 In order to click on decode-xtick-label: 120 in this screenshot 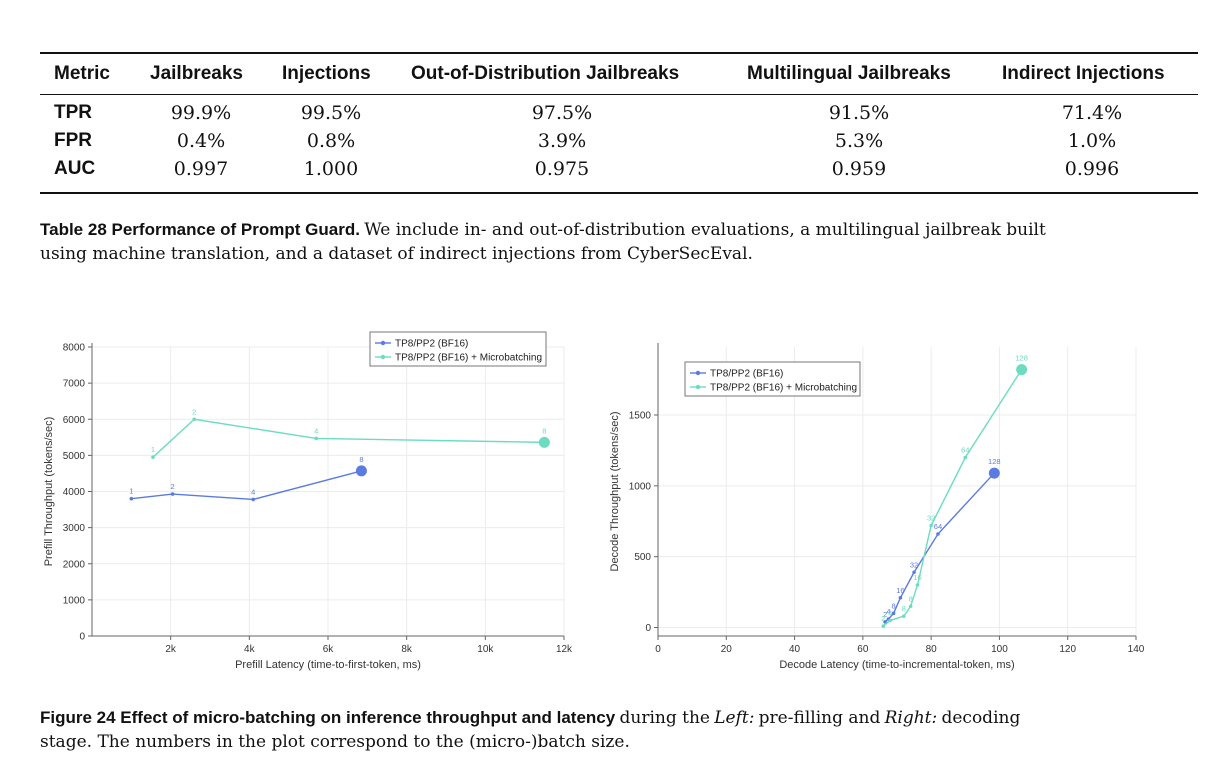, I will do `click(1067, 649)`.